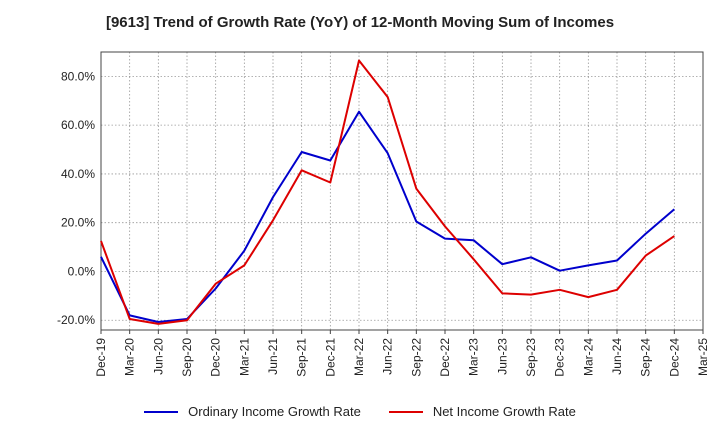  What do you see at coordinates (101, 357) in the screenshot?
I see `x-tick-label: Dec-19` at bounding box center [101, 357].